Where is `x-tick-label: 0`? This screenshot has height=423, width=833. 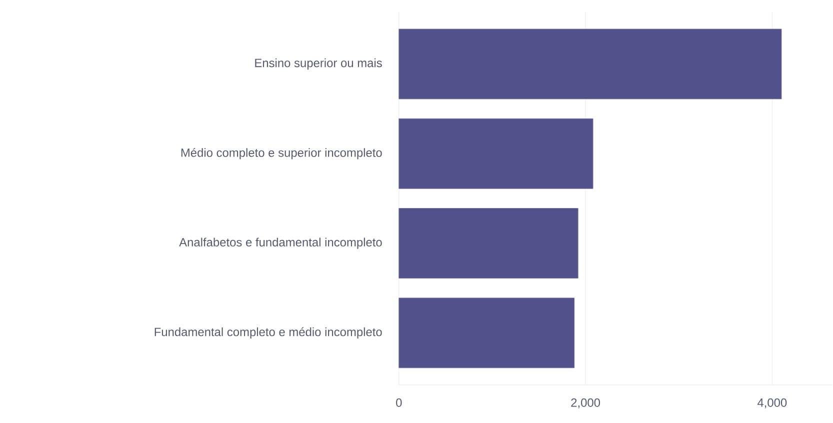
x-tick-label: 0 is located at coordinates (399, 402).